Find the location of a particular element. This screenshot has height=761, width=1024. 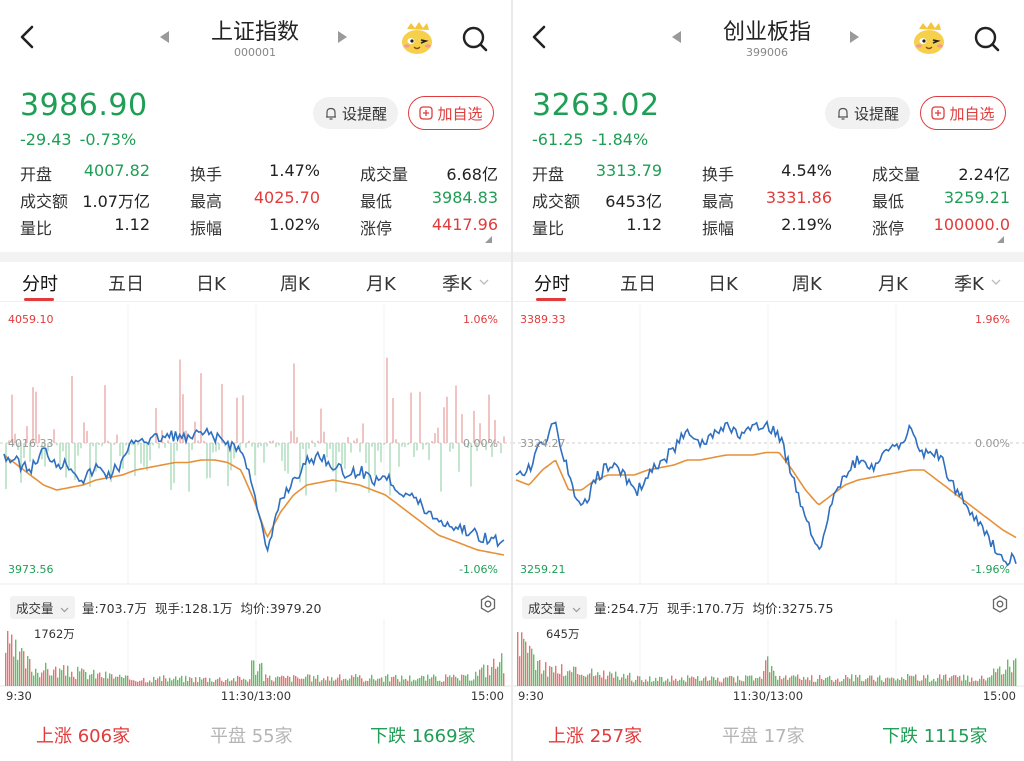

volume-max-label: 1762万 is located at coordinates (54, 634).